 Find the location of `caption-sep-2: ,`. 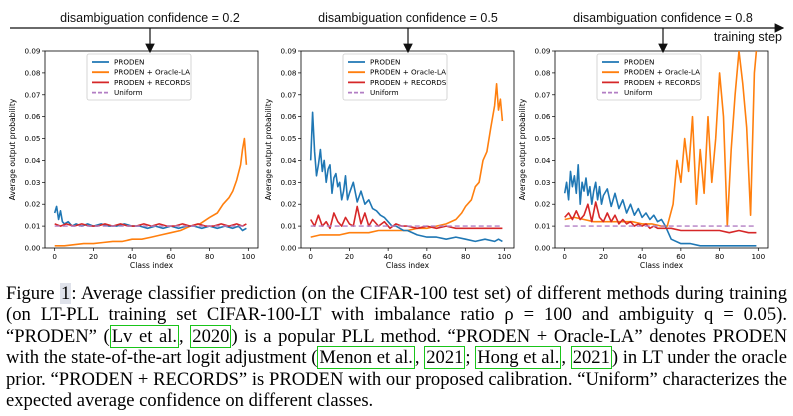

caption-sep-2: , is located at coordinates (419, 358).